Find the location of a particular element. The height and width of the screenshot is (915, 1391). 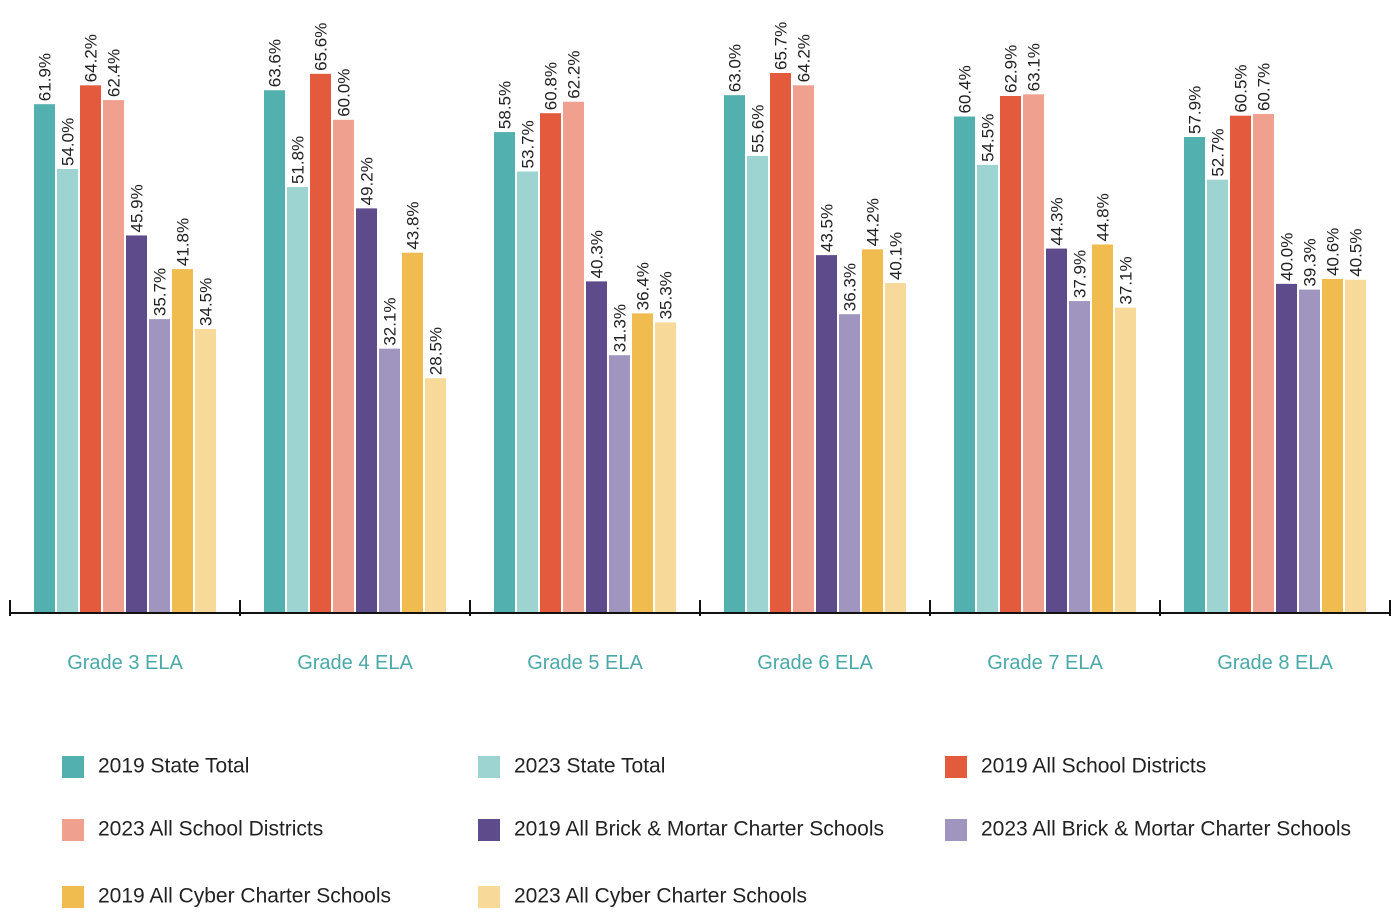

value-label: 60.7% is located at coordinates (1264, 87).